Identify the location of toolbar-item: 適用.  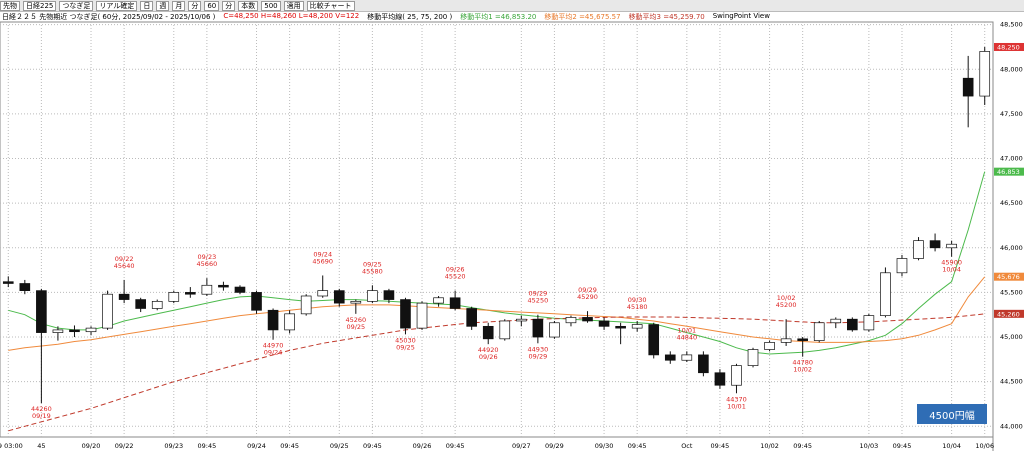
(293, 5).